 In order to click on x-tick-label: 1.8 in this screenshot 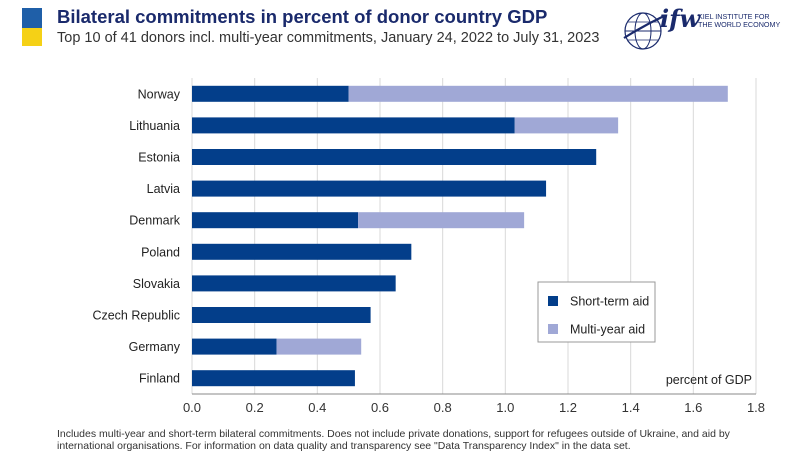, I will do `click(756, 407)`.